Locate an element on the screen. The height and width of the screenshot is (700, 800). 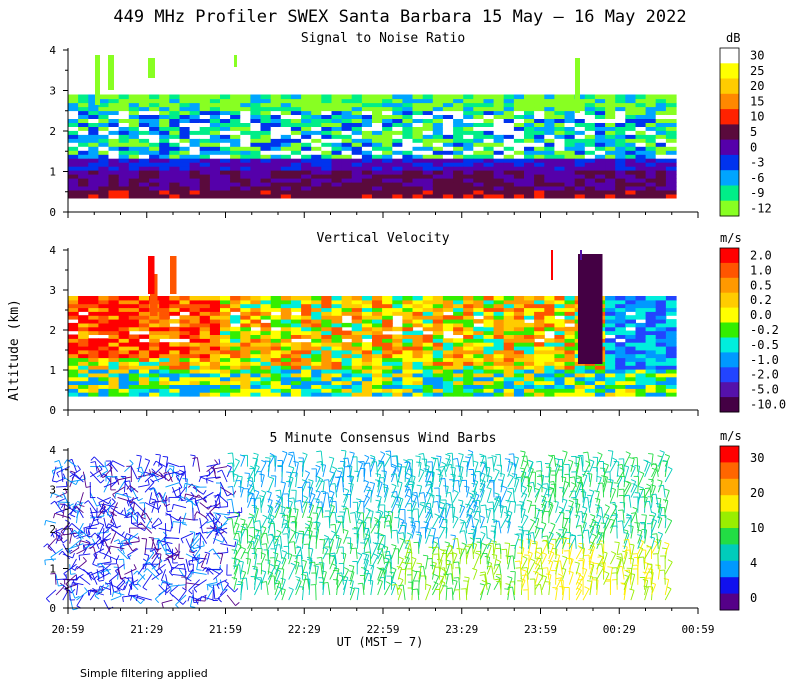
colorbar-label: 10 is located at coordinates (757, 117).